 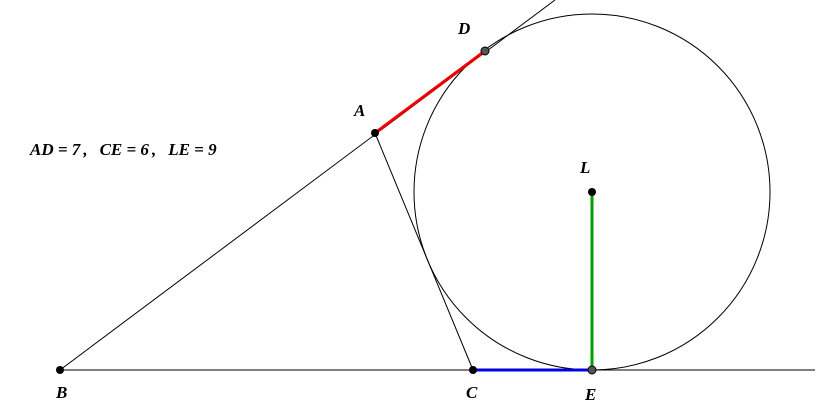 I want to click on label-a: A, so click(x=359, y=110).